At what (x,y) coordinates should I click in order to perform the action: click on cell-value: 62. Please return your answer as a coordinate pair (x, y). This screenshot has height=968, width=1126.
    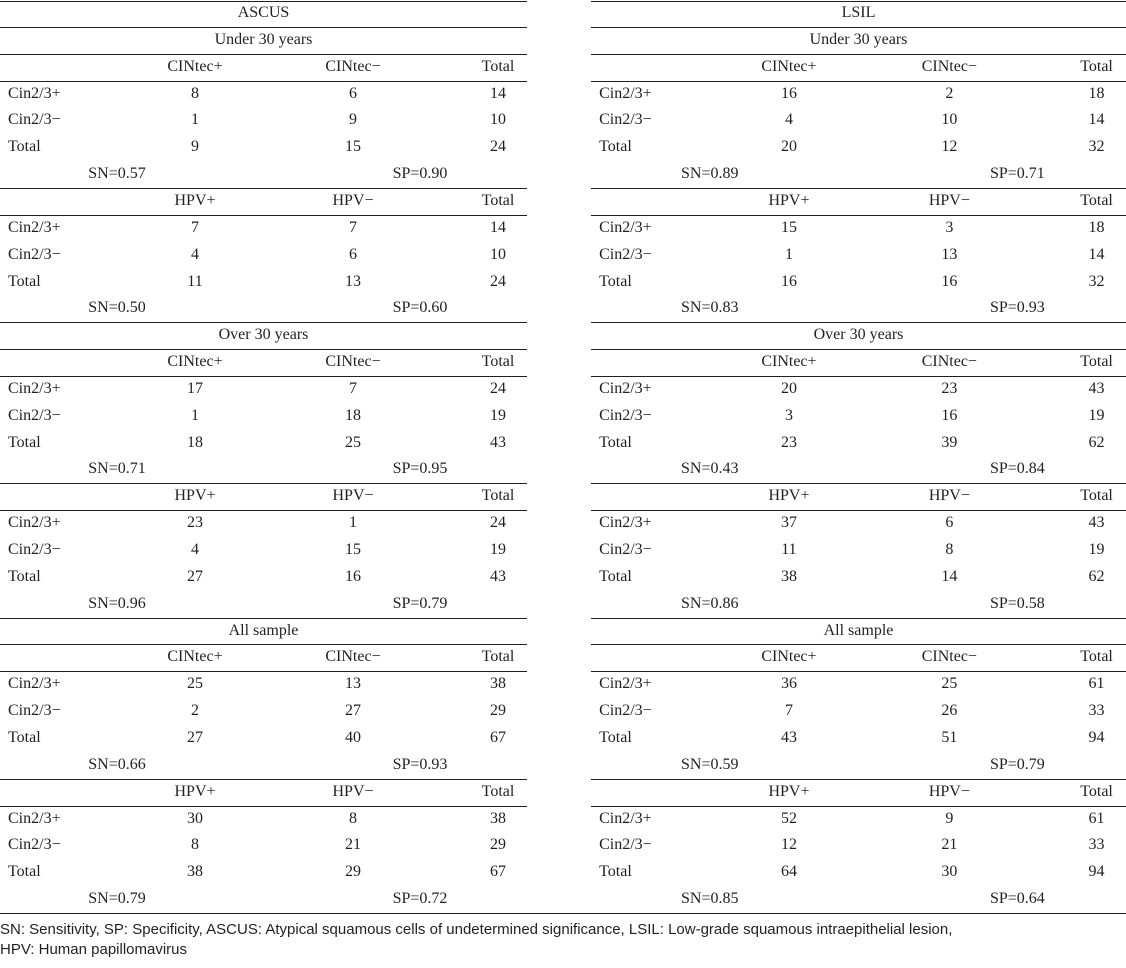
    Looking at the image, I should click on (1096, 442).